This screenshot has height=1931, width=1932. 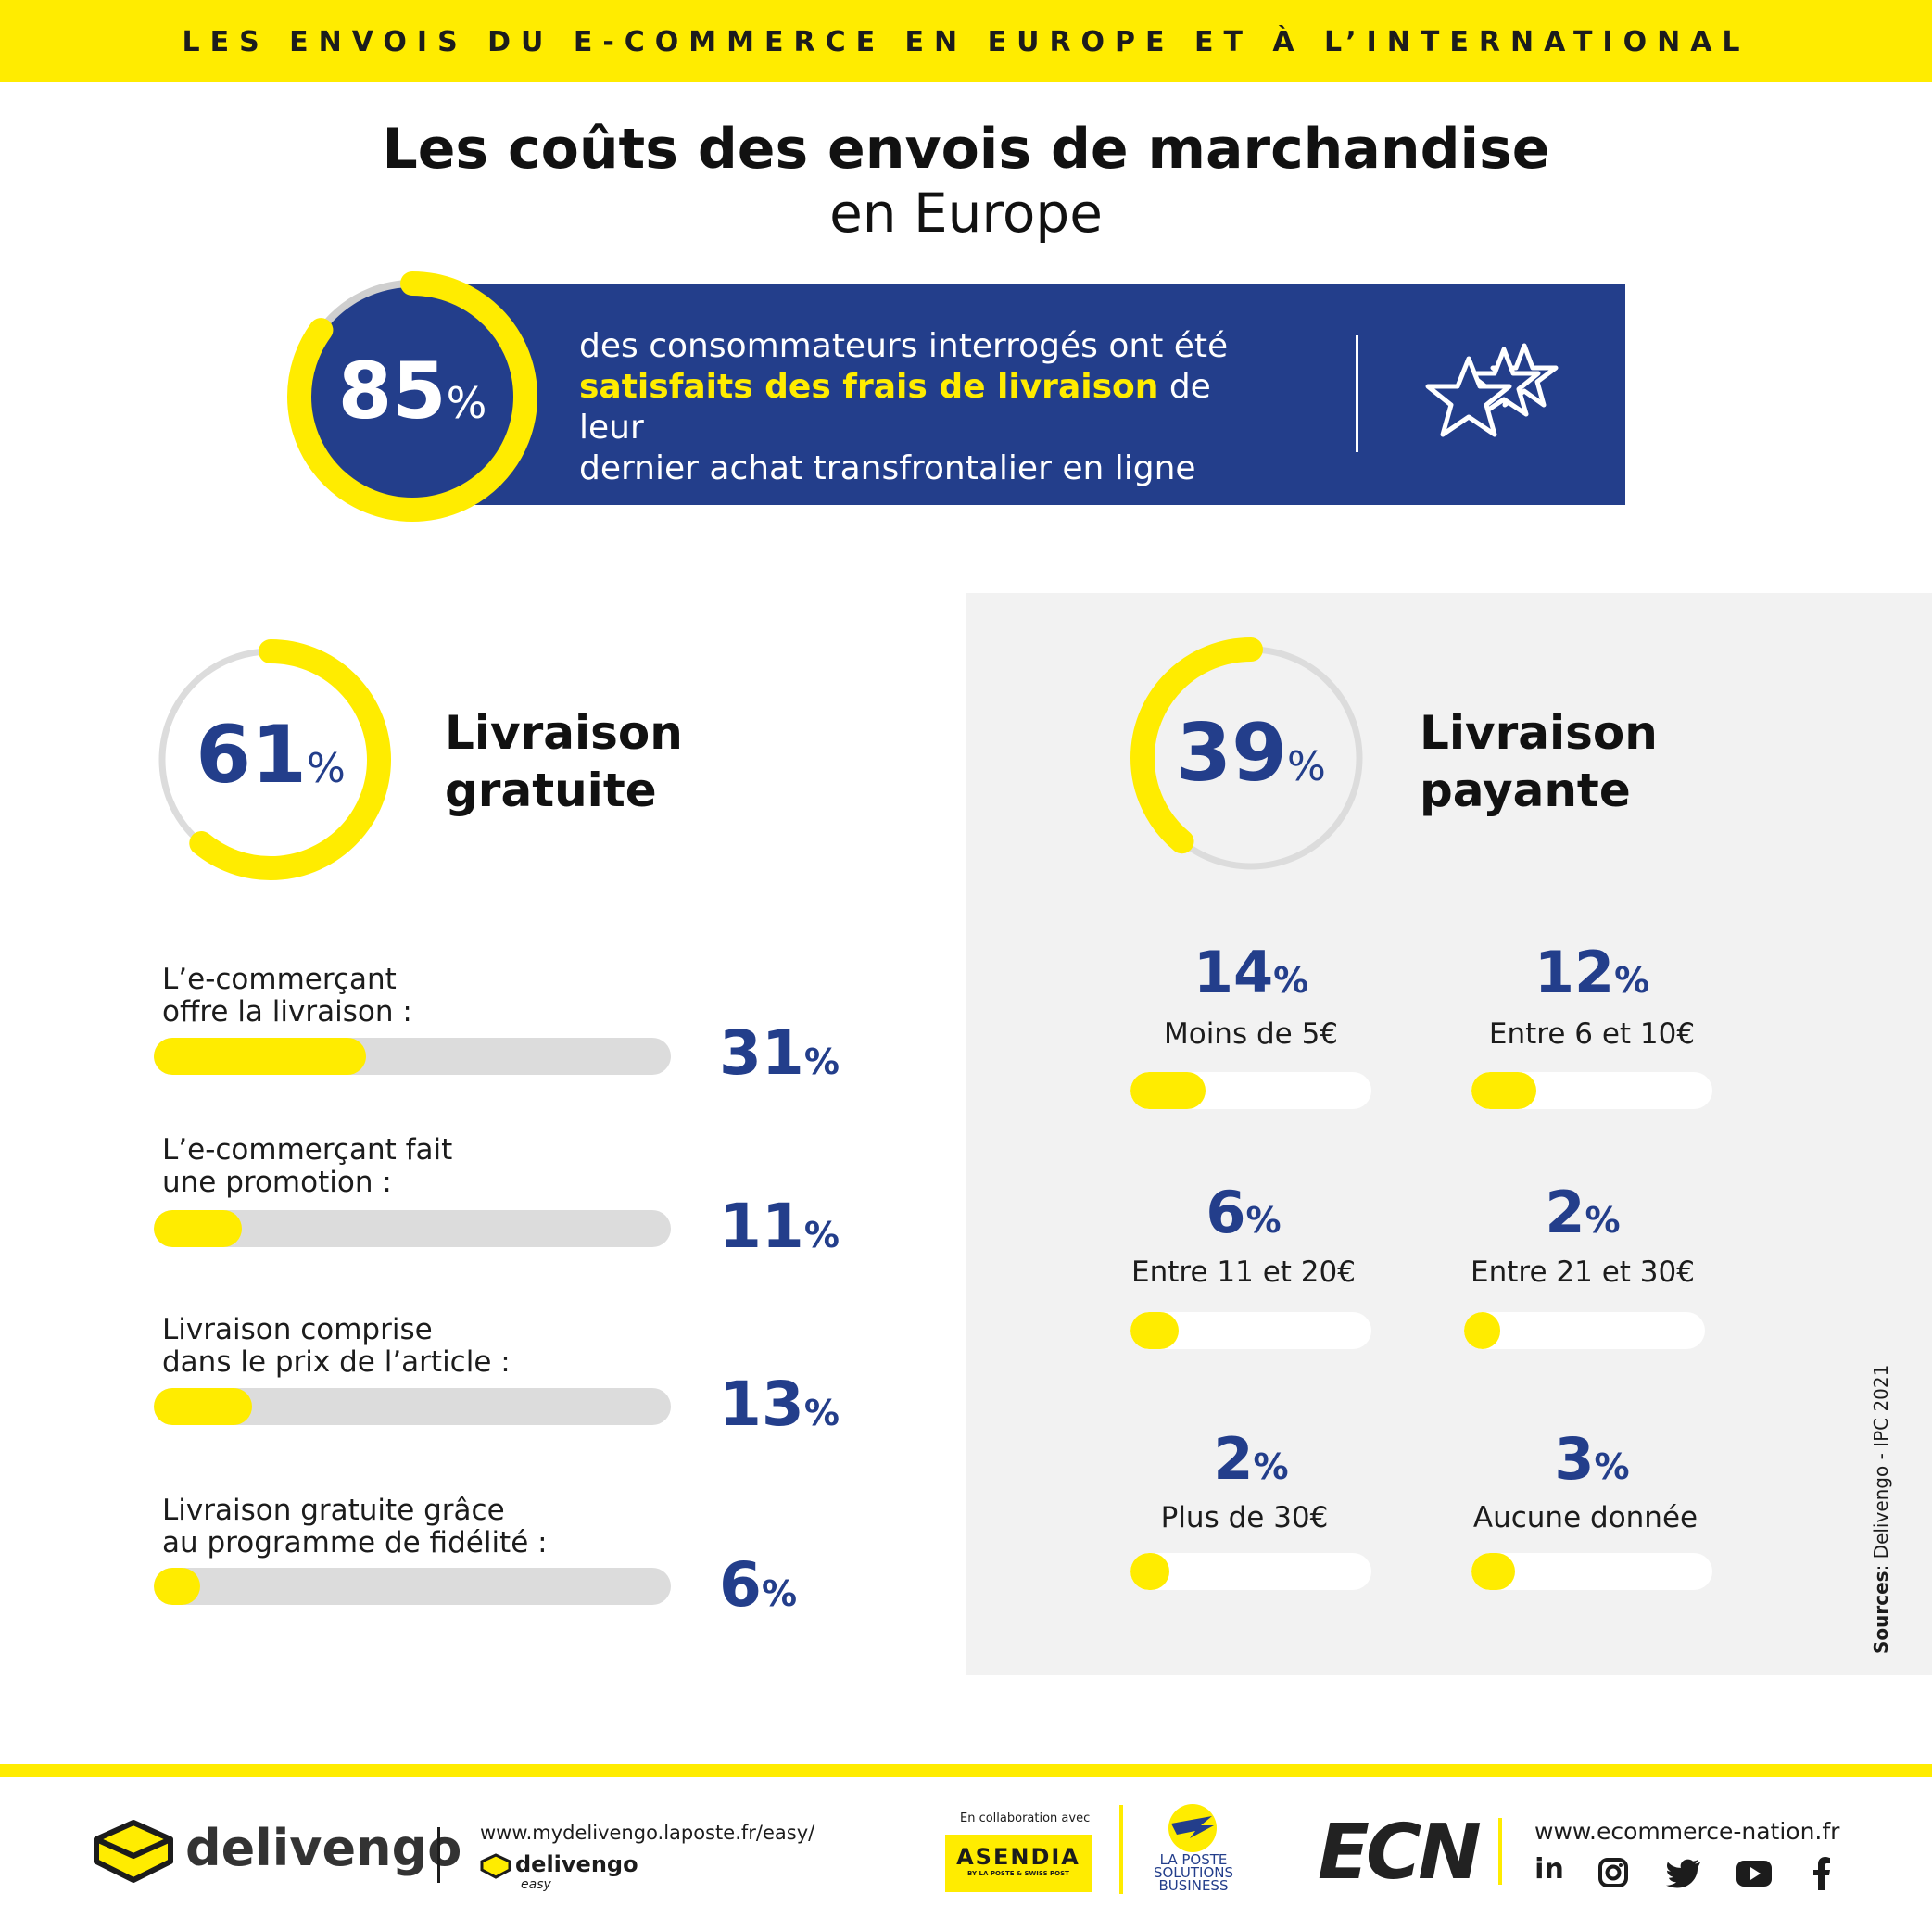 I want to click on satisfaction-donut, so click(x=412, y=397).